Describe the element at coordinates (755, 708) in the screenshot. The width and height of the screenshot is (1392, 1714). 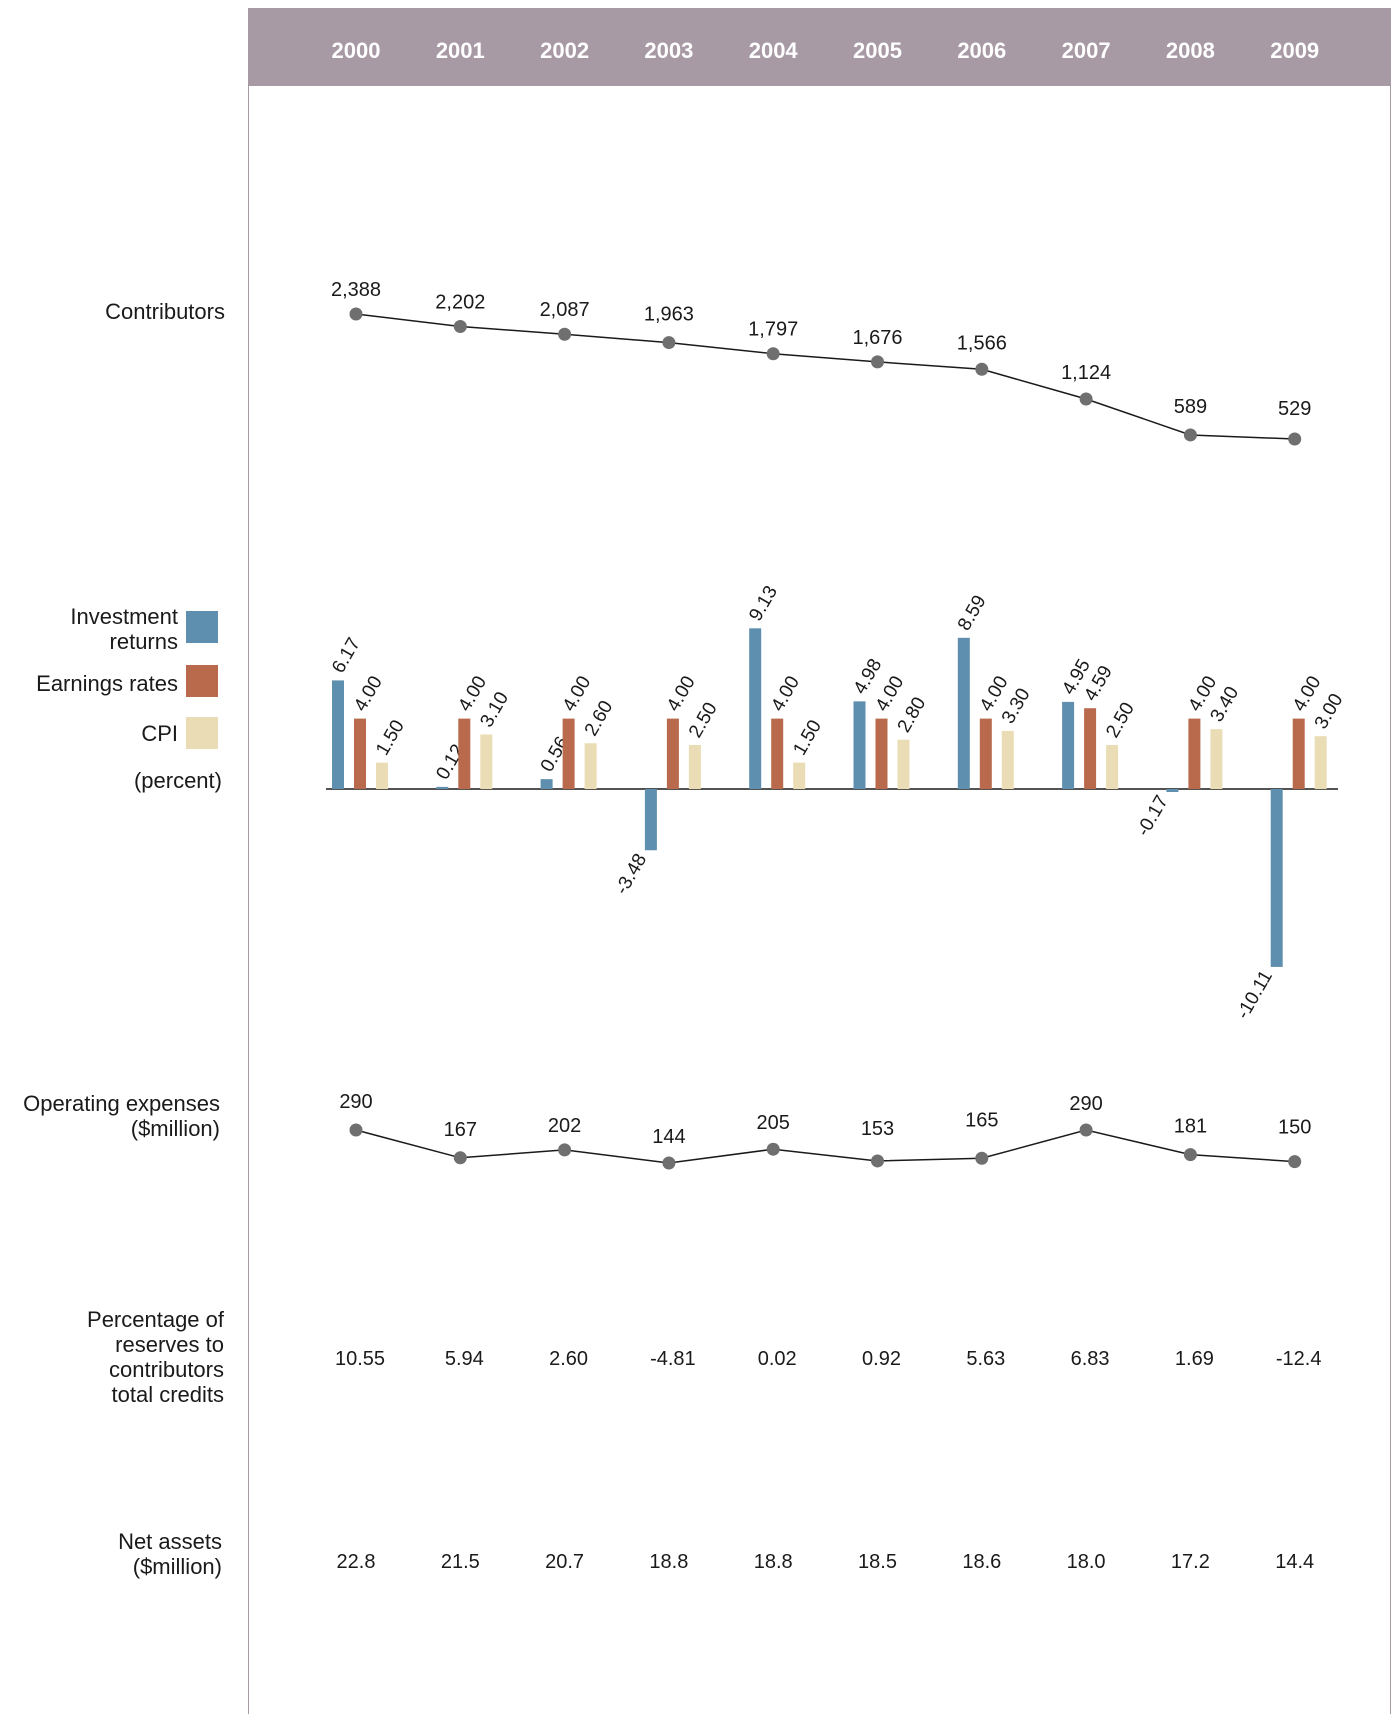
I see `investment-bar-2004` at that location.